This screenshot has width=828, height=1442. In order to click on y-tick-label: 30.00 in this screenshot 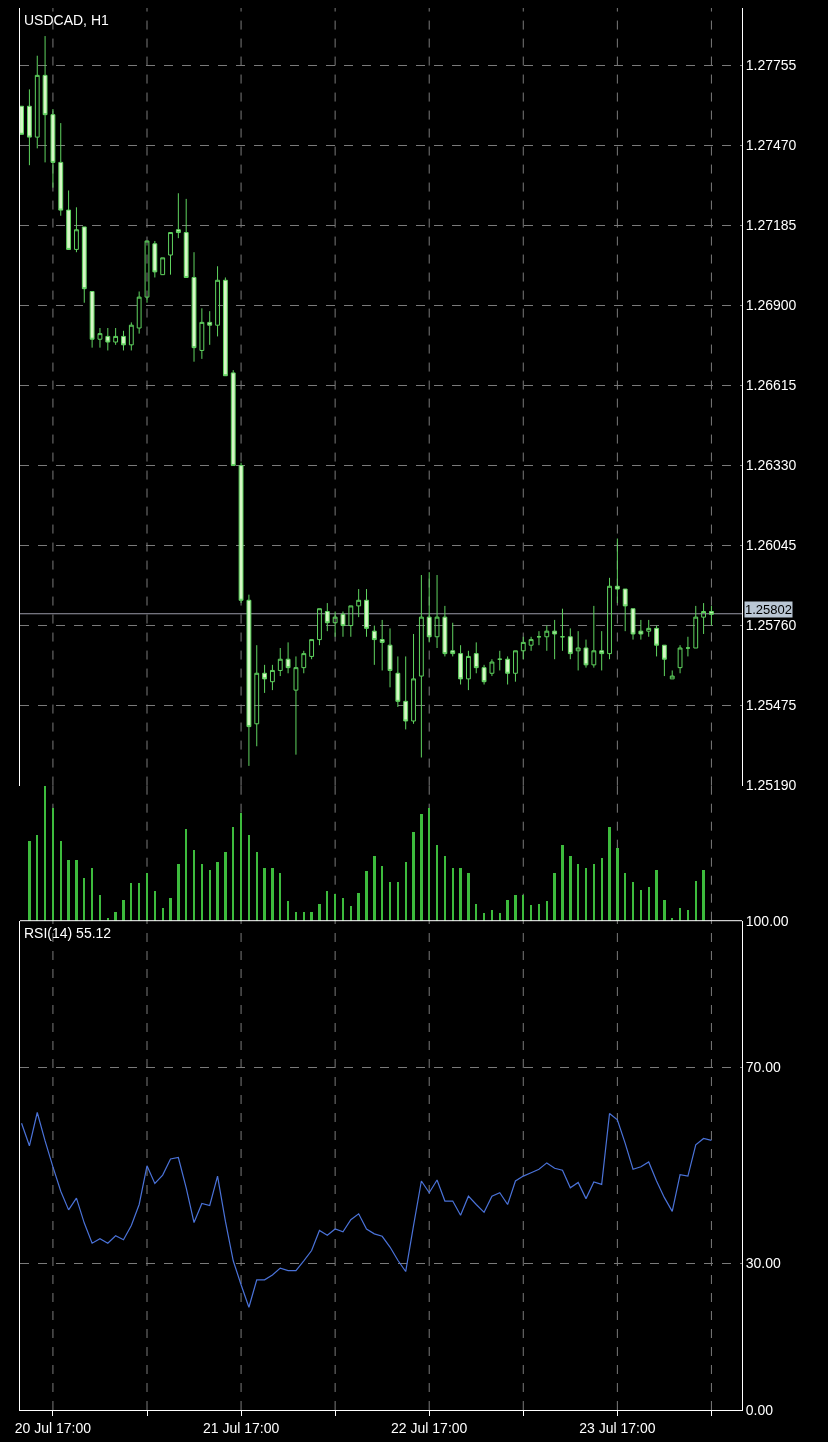, I will do `click(763, 1263)`.